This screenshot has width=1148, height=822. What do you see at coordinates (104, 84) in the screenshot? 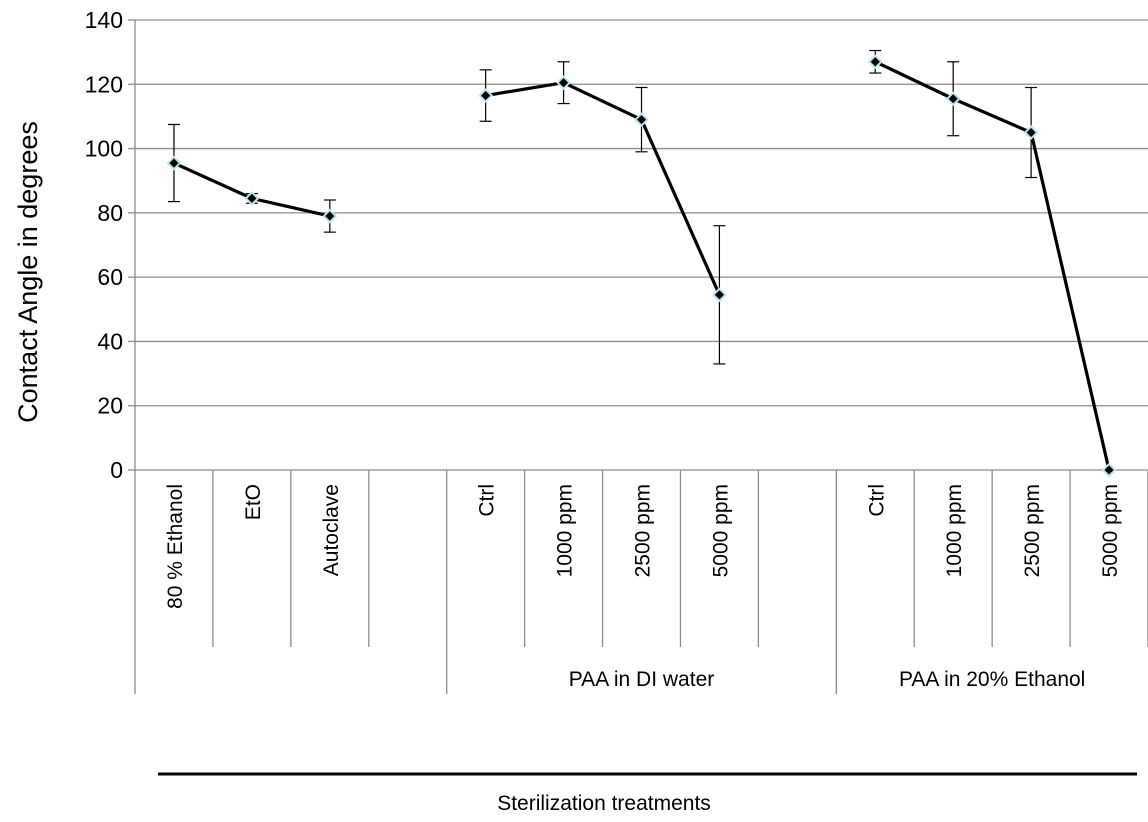
I see `y-tick-label: 120` at bounding box center [104, 84].